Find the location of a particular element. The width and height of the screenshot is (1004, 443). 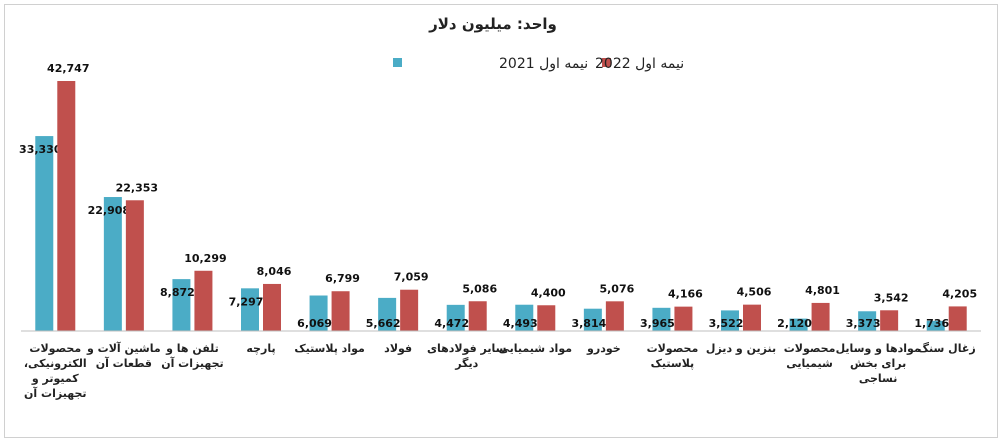

value-label: 22,908 is located at coordinates (109, 210).